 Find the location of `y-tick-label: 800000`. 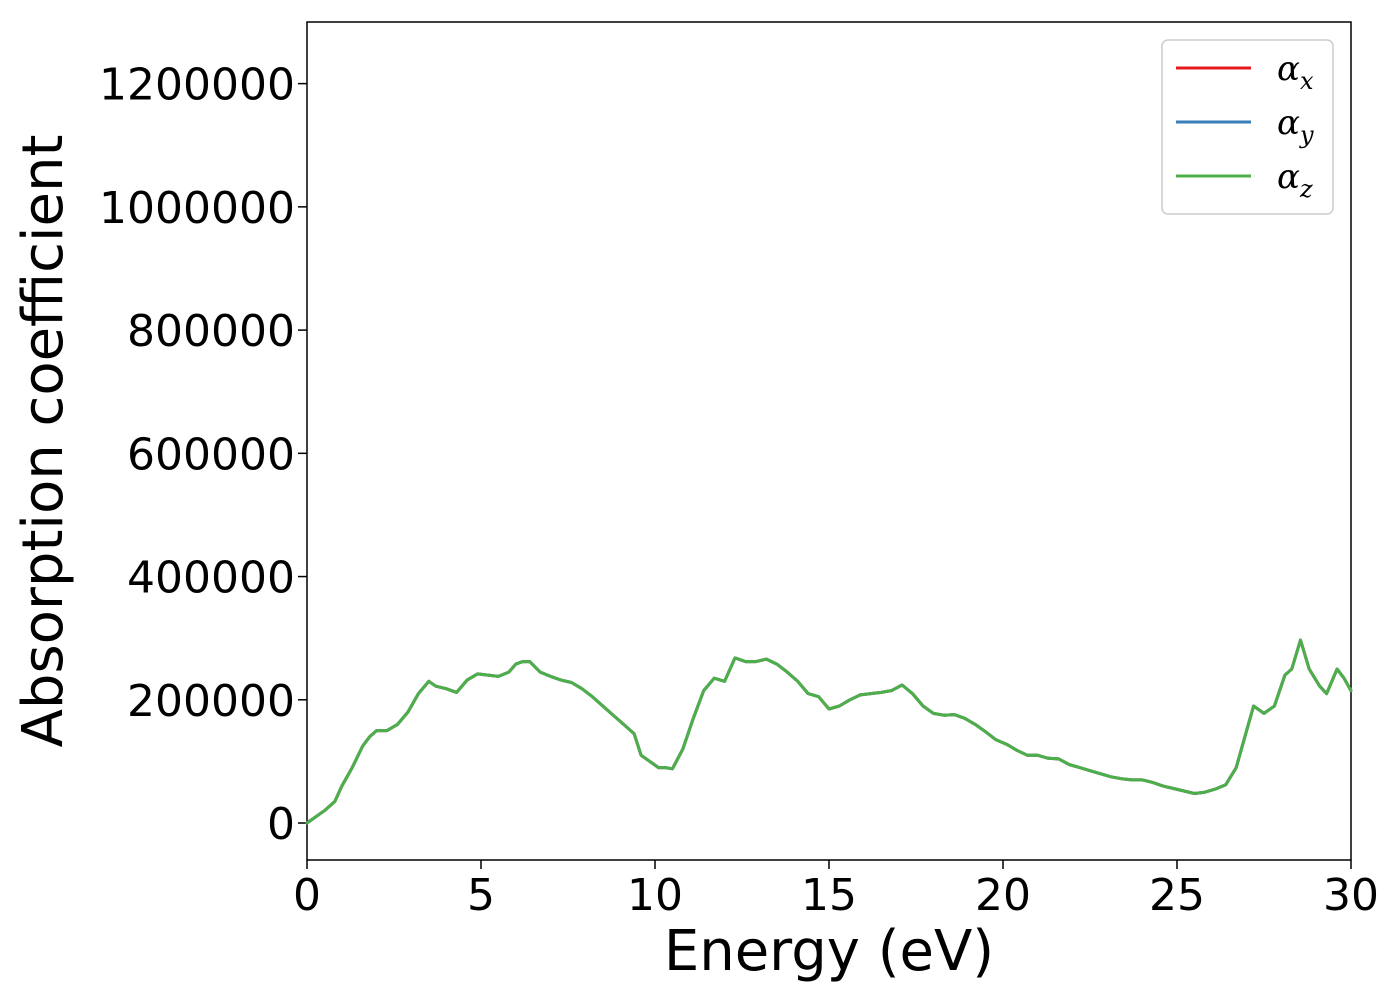

y-tick-label: 800000 is located at coordinates (211, 331).